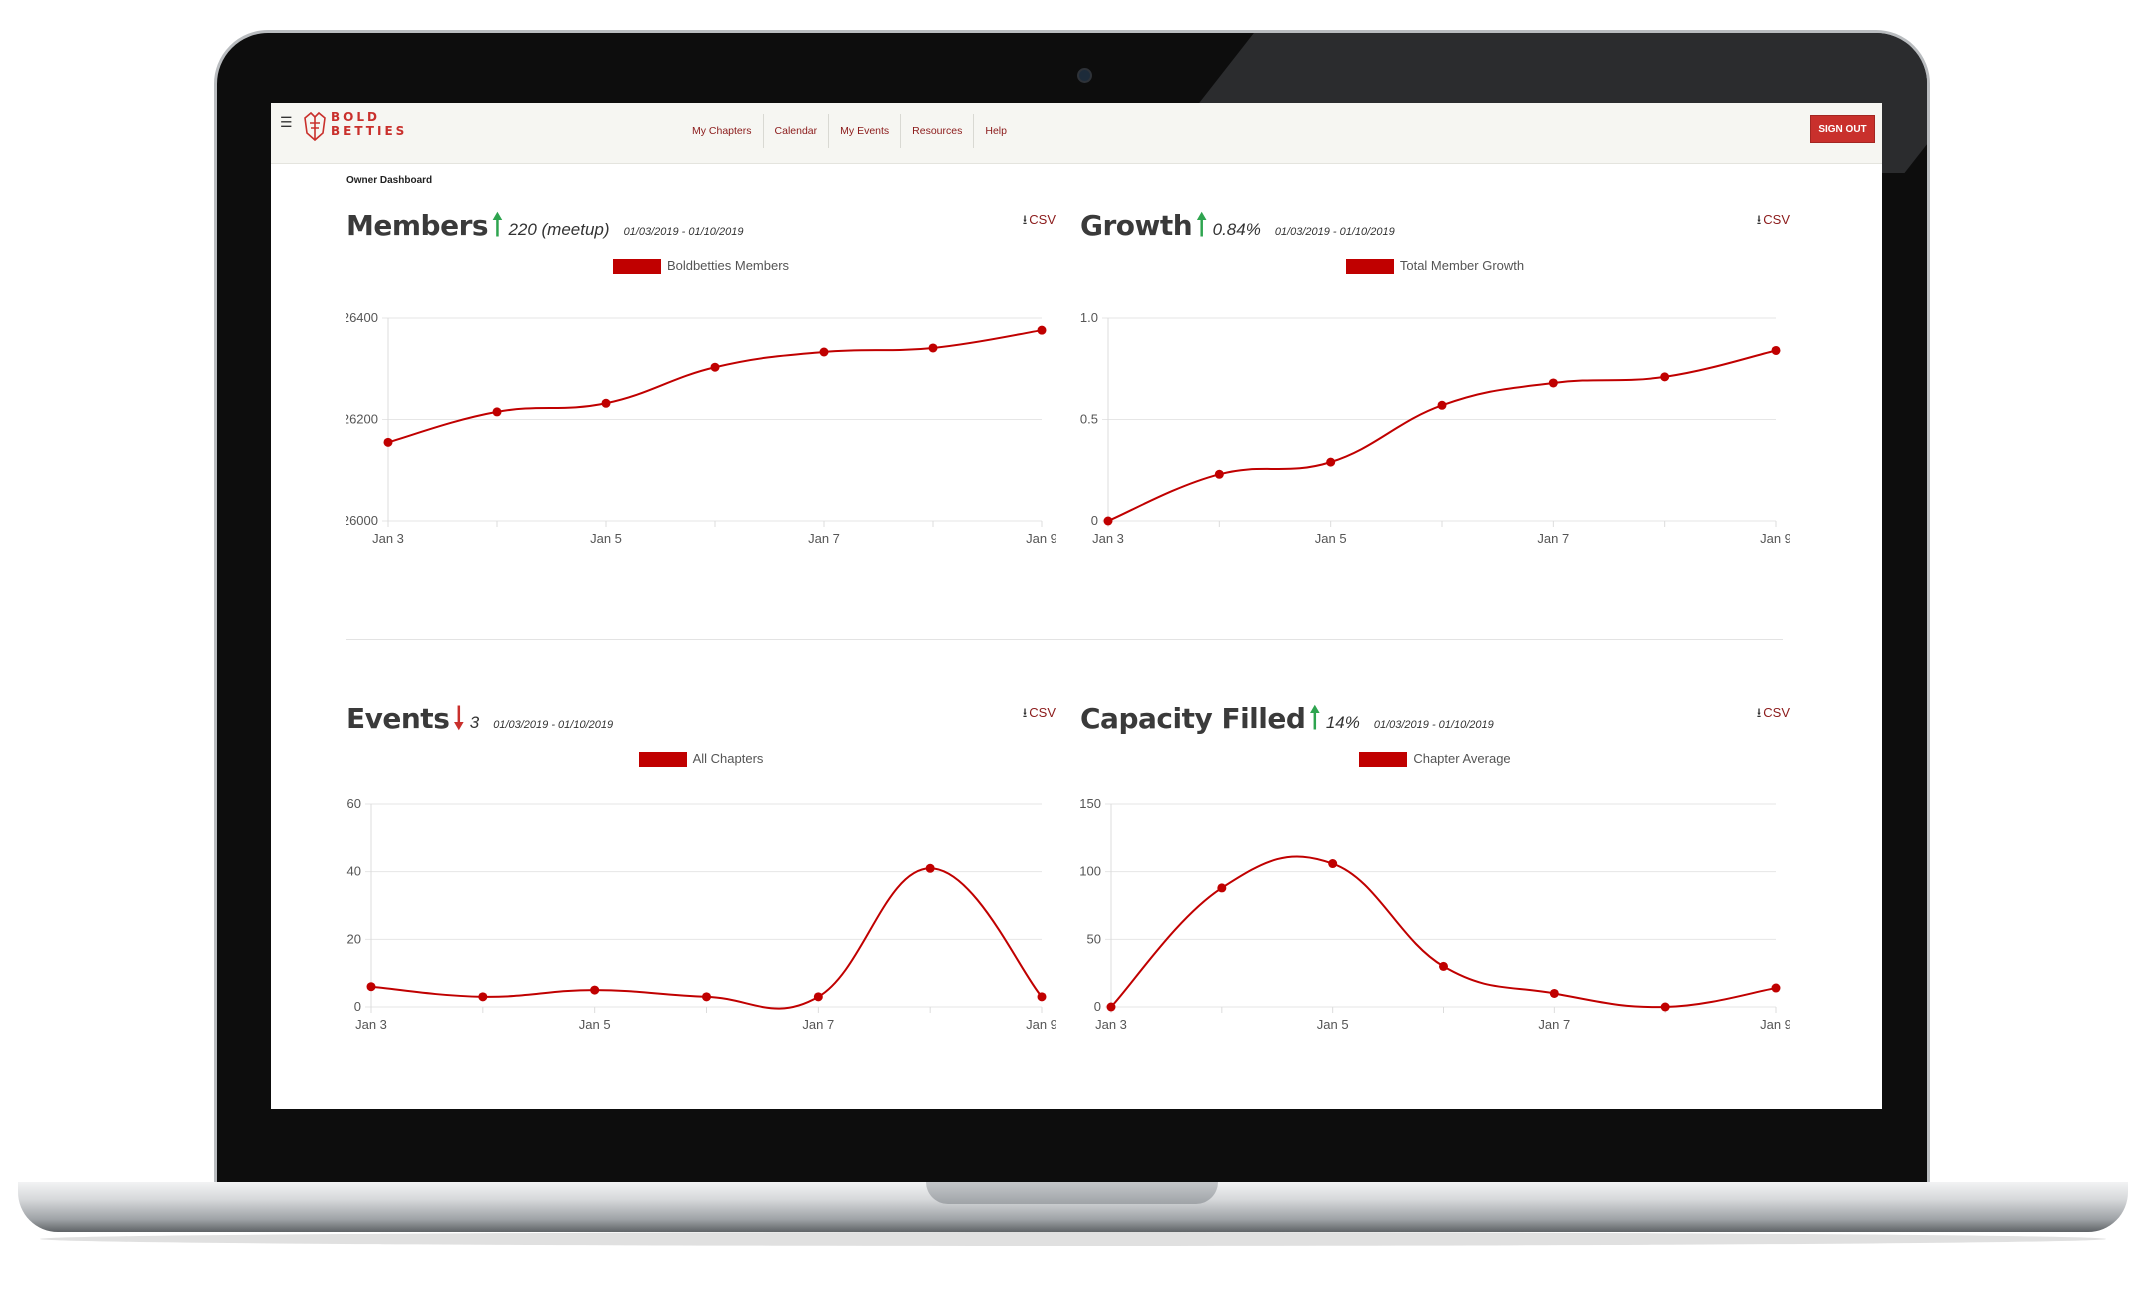 This screenshot has width=2143, height=1295. I want to click on members-chart: 26000 26200 26400 Jan 3 Jan 5 Jan 7 Jan 9, so click(701, 426).